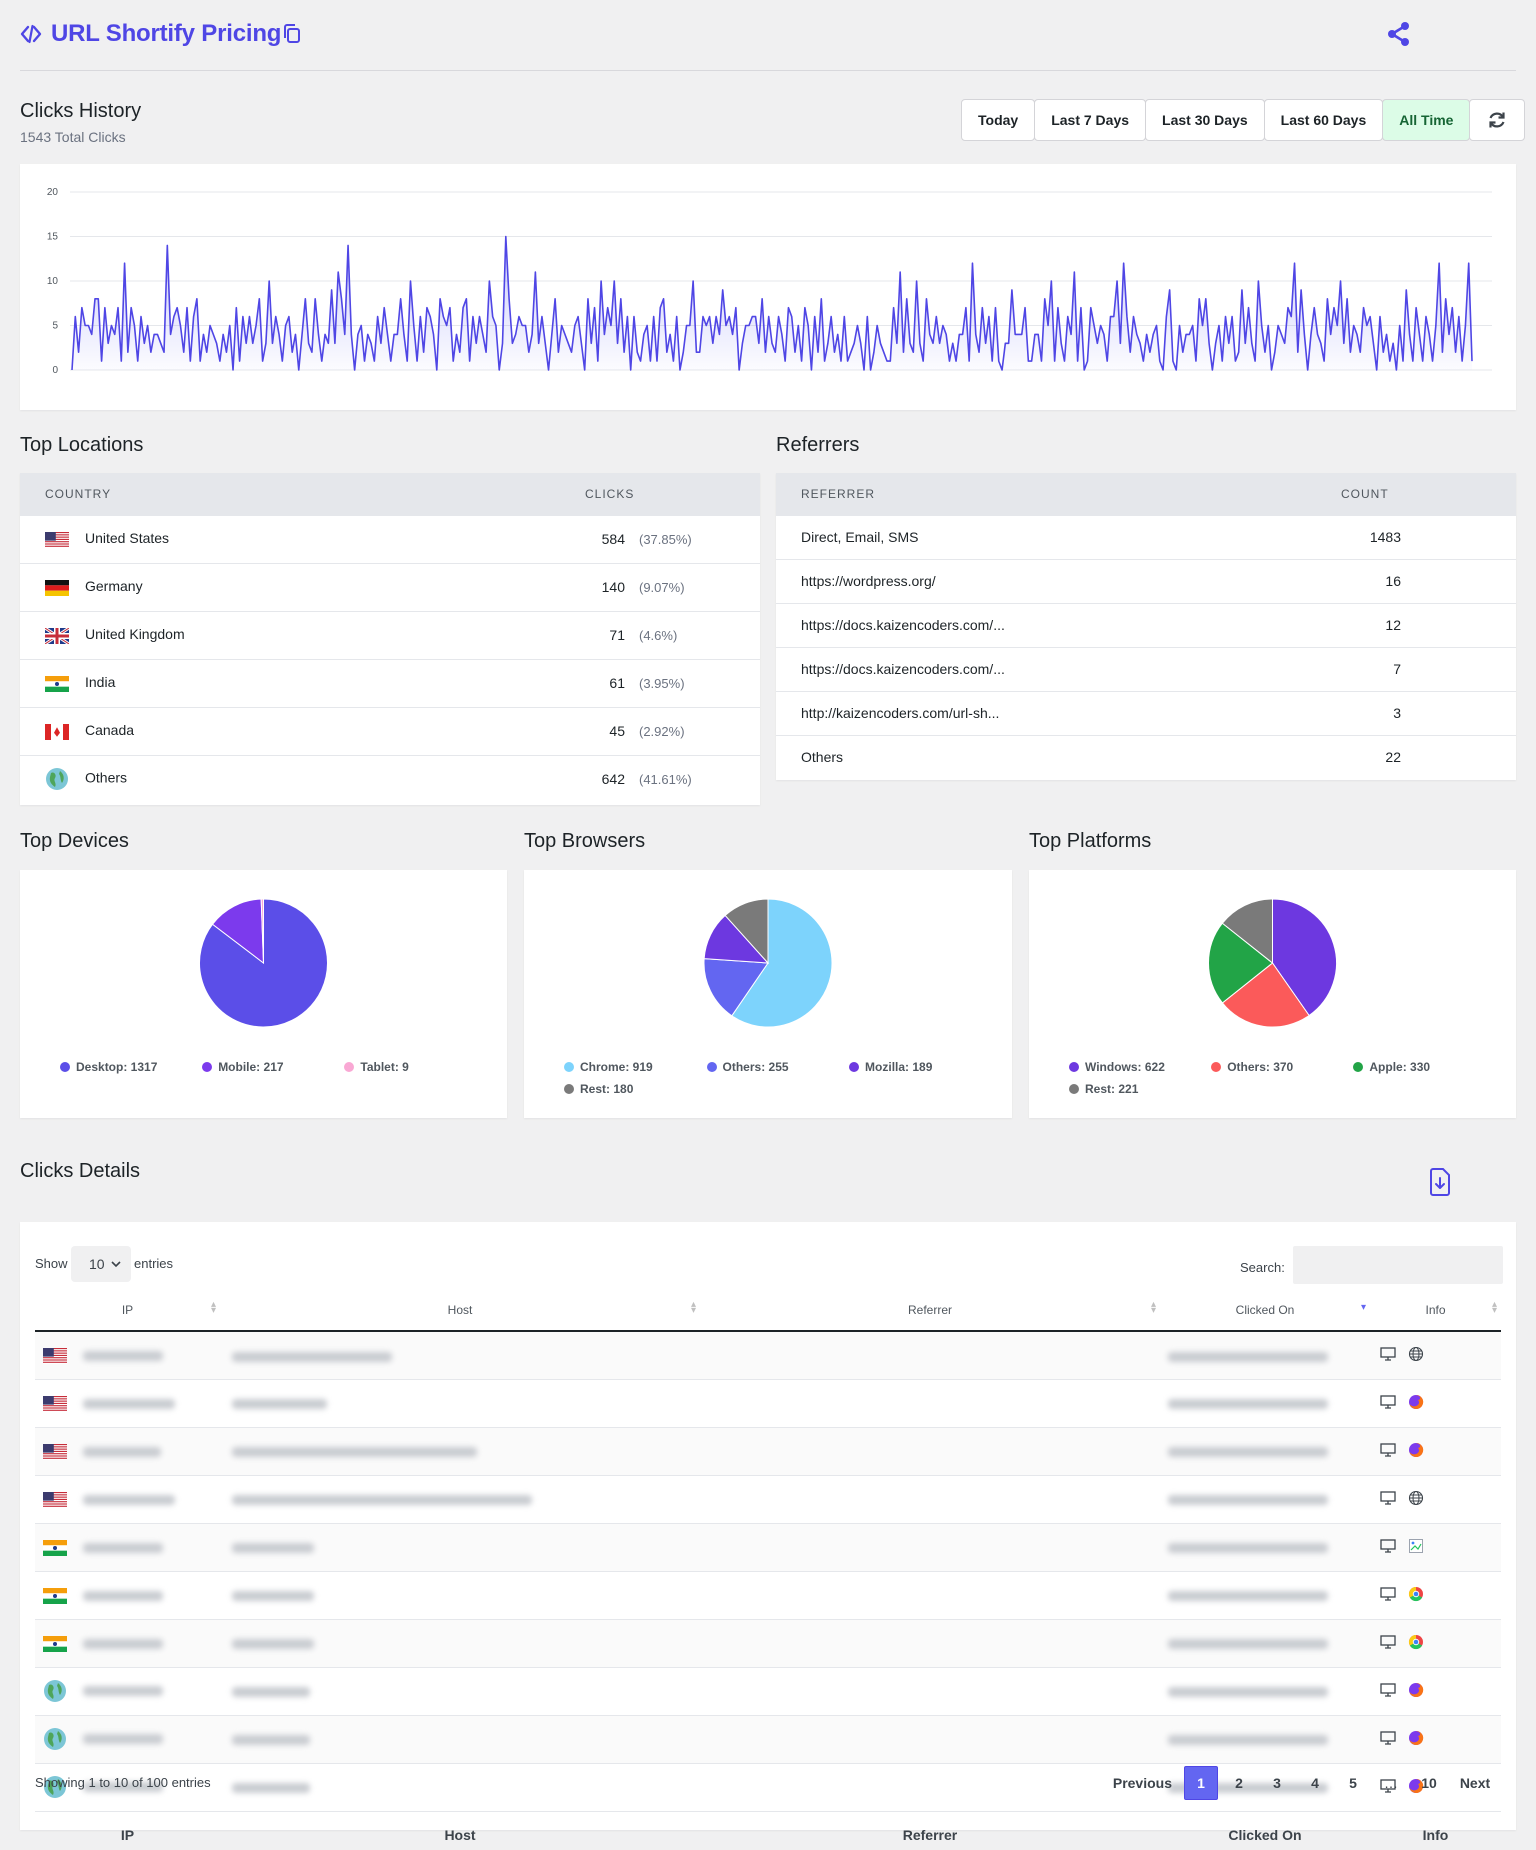 The width and height of the screenshot is (1536, 1850). I want to click on ip-value, so click(123, 1595).